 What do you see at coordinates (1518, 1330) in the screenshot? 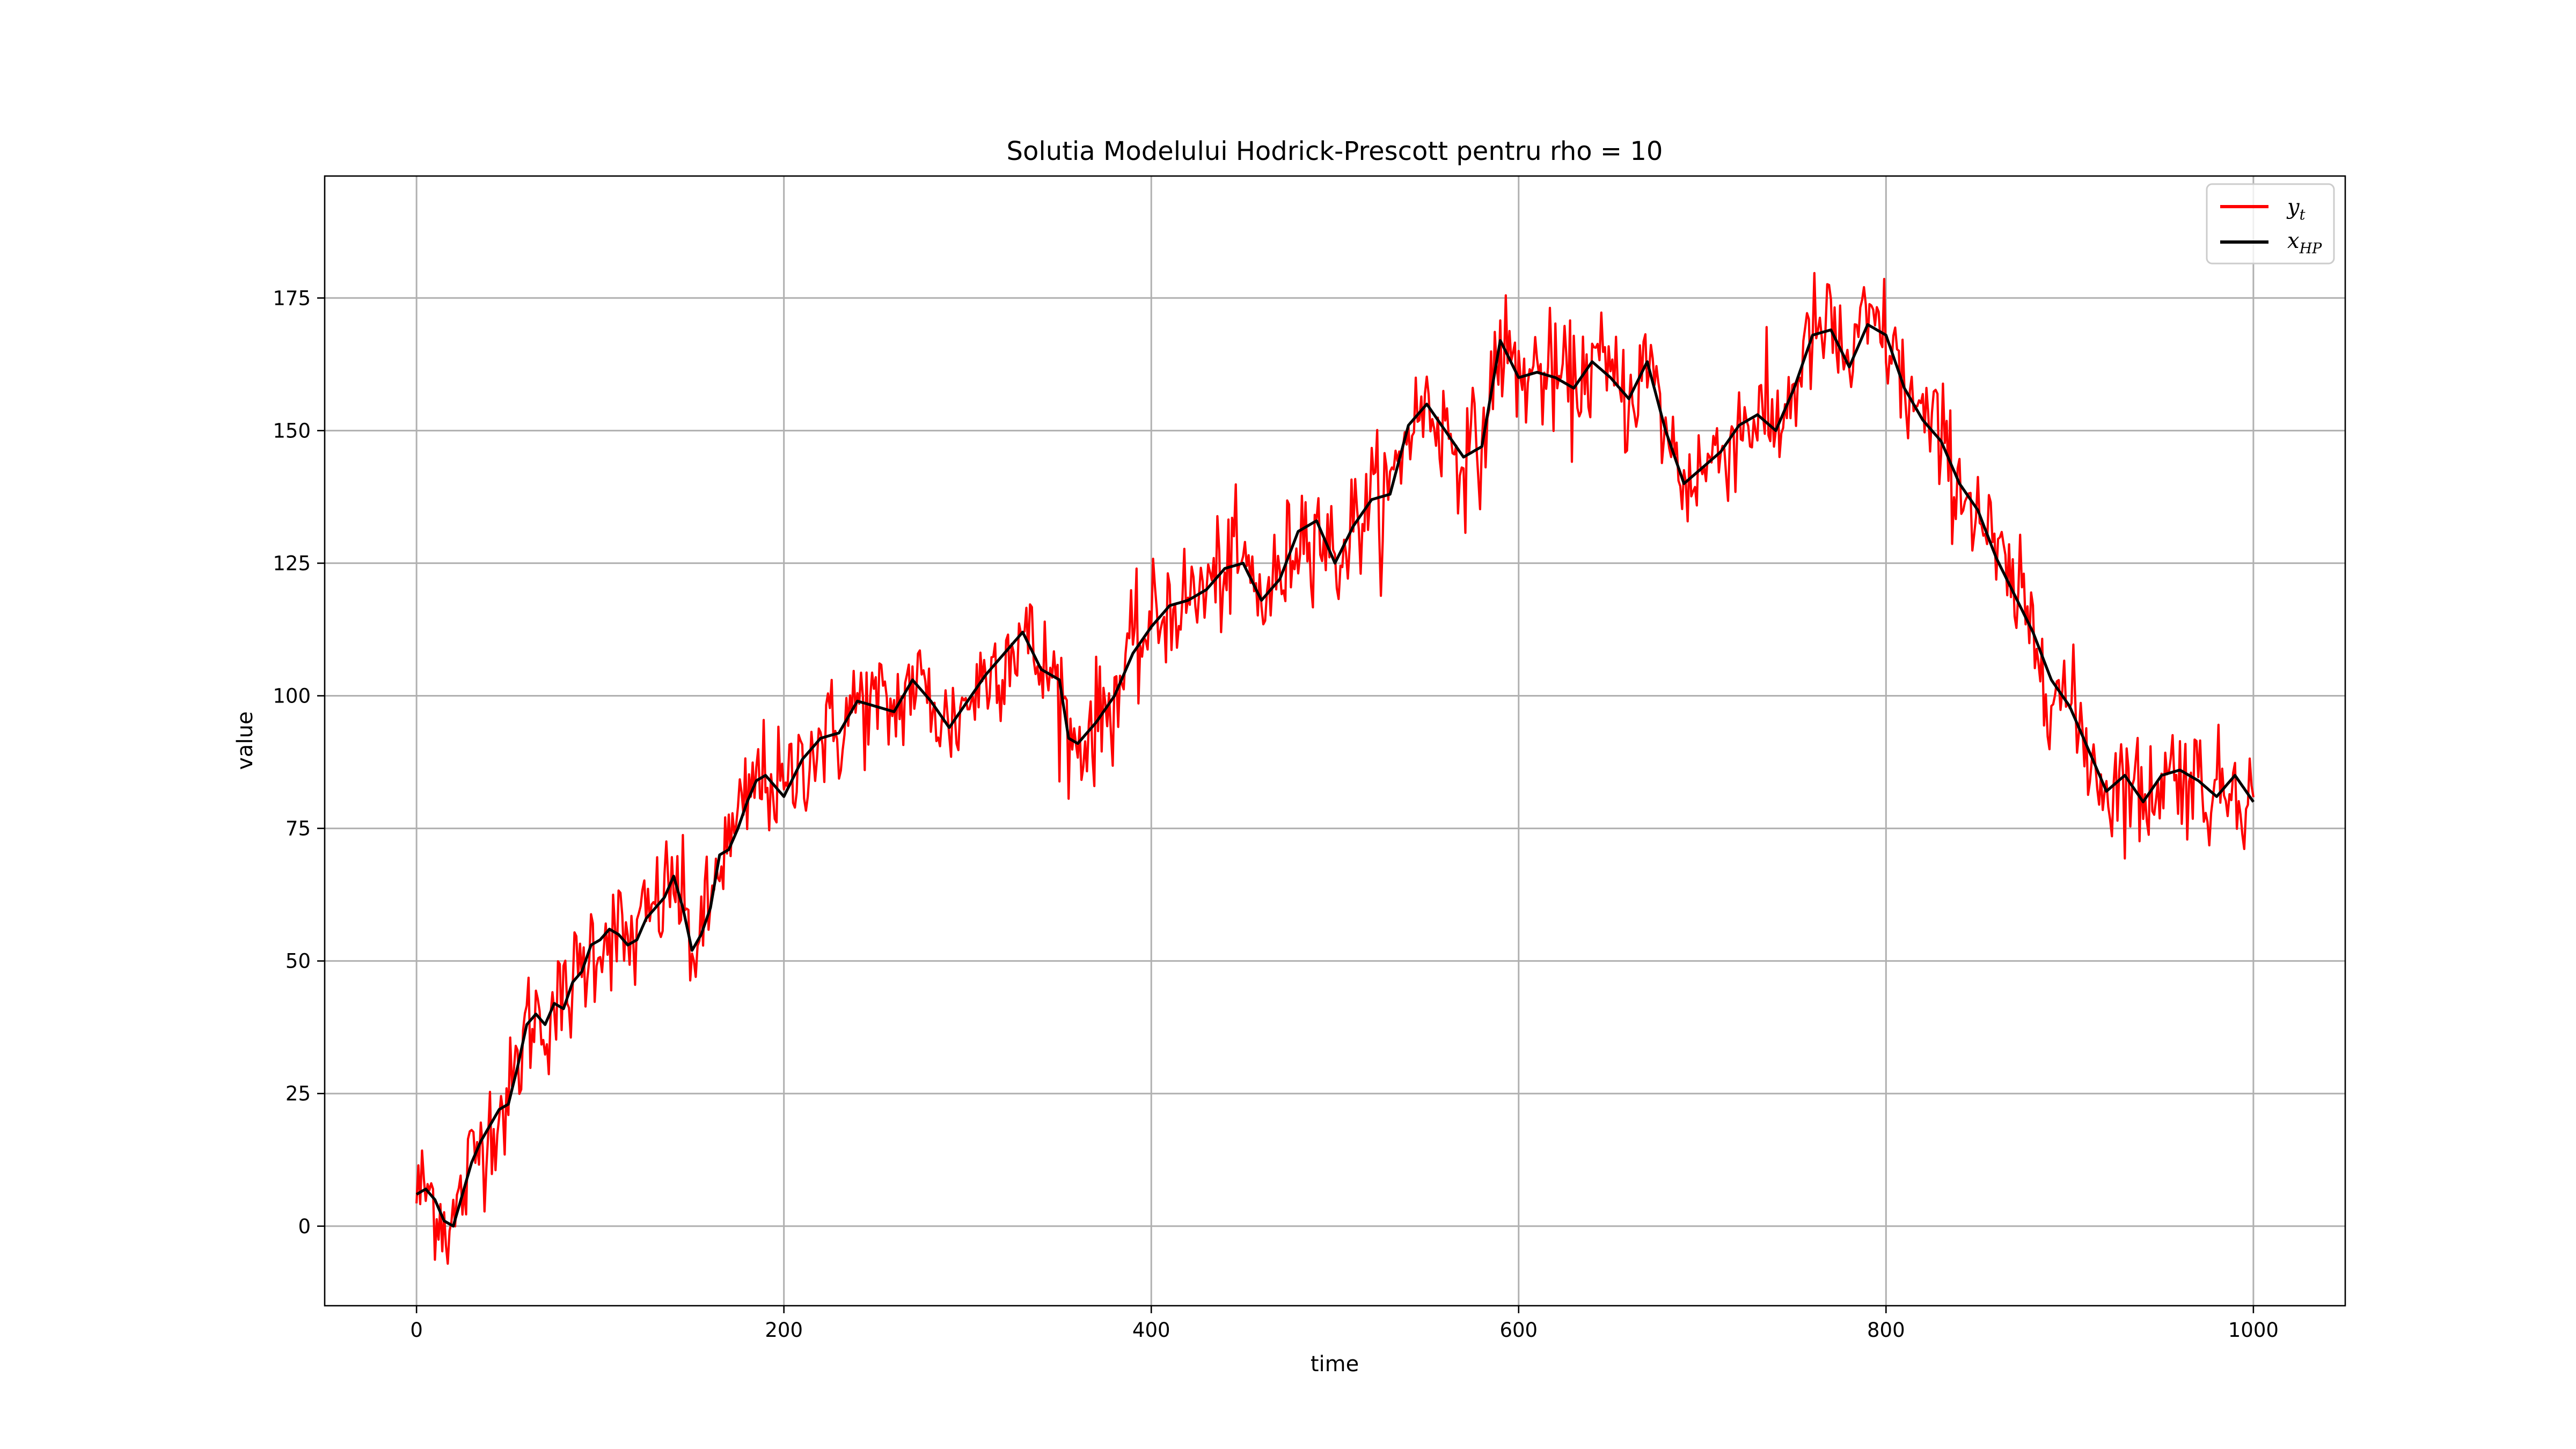
I see `x-tick-label: 600` at bounding box center [1518, 1330].